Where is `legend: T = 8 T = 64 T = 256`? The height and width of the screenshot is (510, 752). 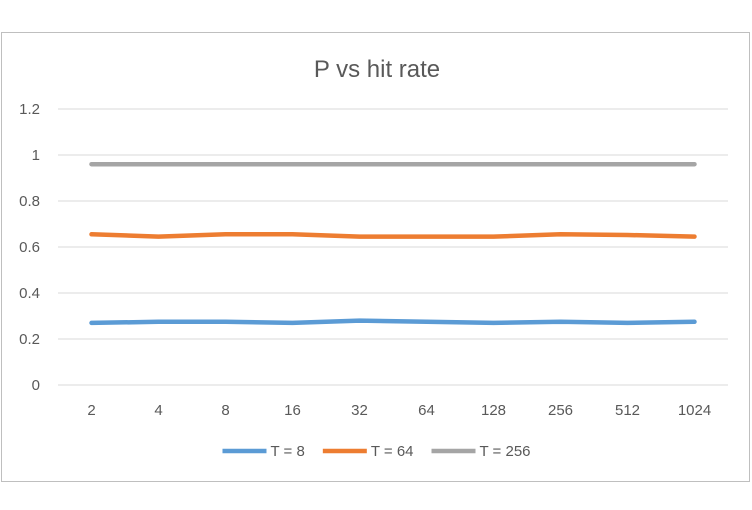
legend: T = 8 T = 64 T = 256 is located at coordinates (376, 451).